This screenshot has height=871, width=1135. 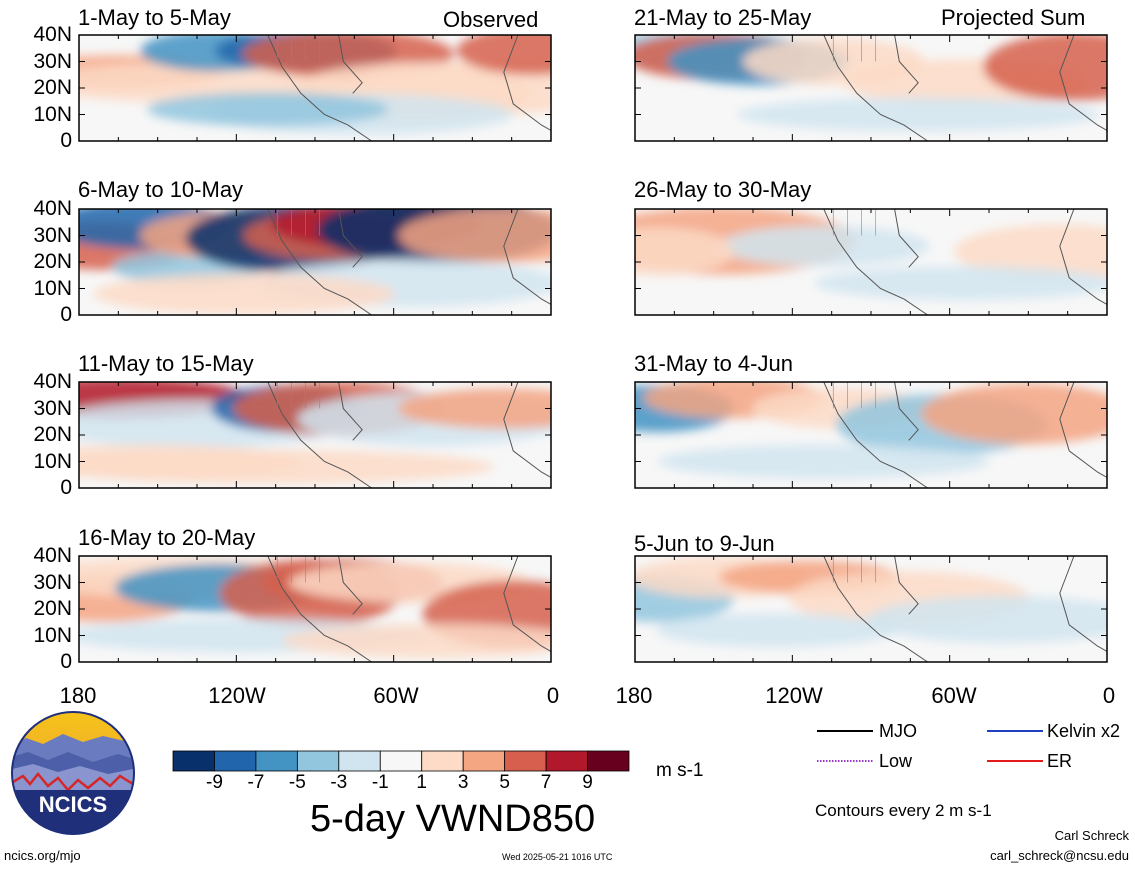 What do you see at coordinates (380, 782) in the screenshot?
I see `colorbar-label: -1` at bounding box center [380, 782].